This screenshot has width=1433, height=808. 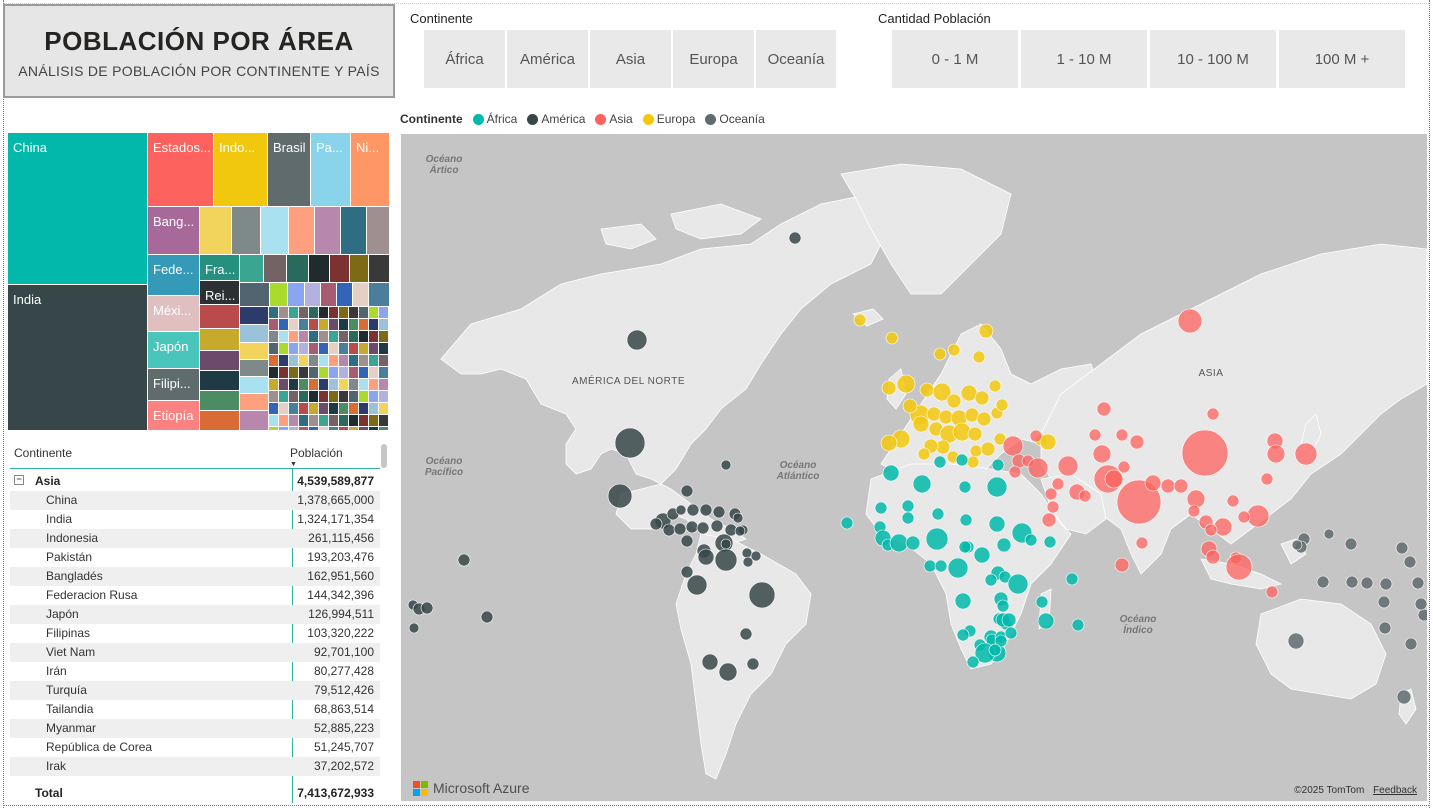 What do you see at coordinates (195, 690) in the screenshot?
I see `table-row: Turquía 79,512,426` at bounding box center [195, 690].